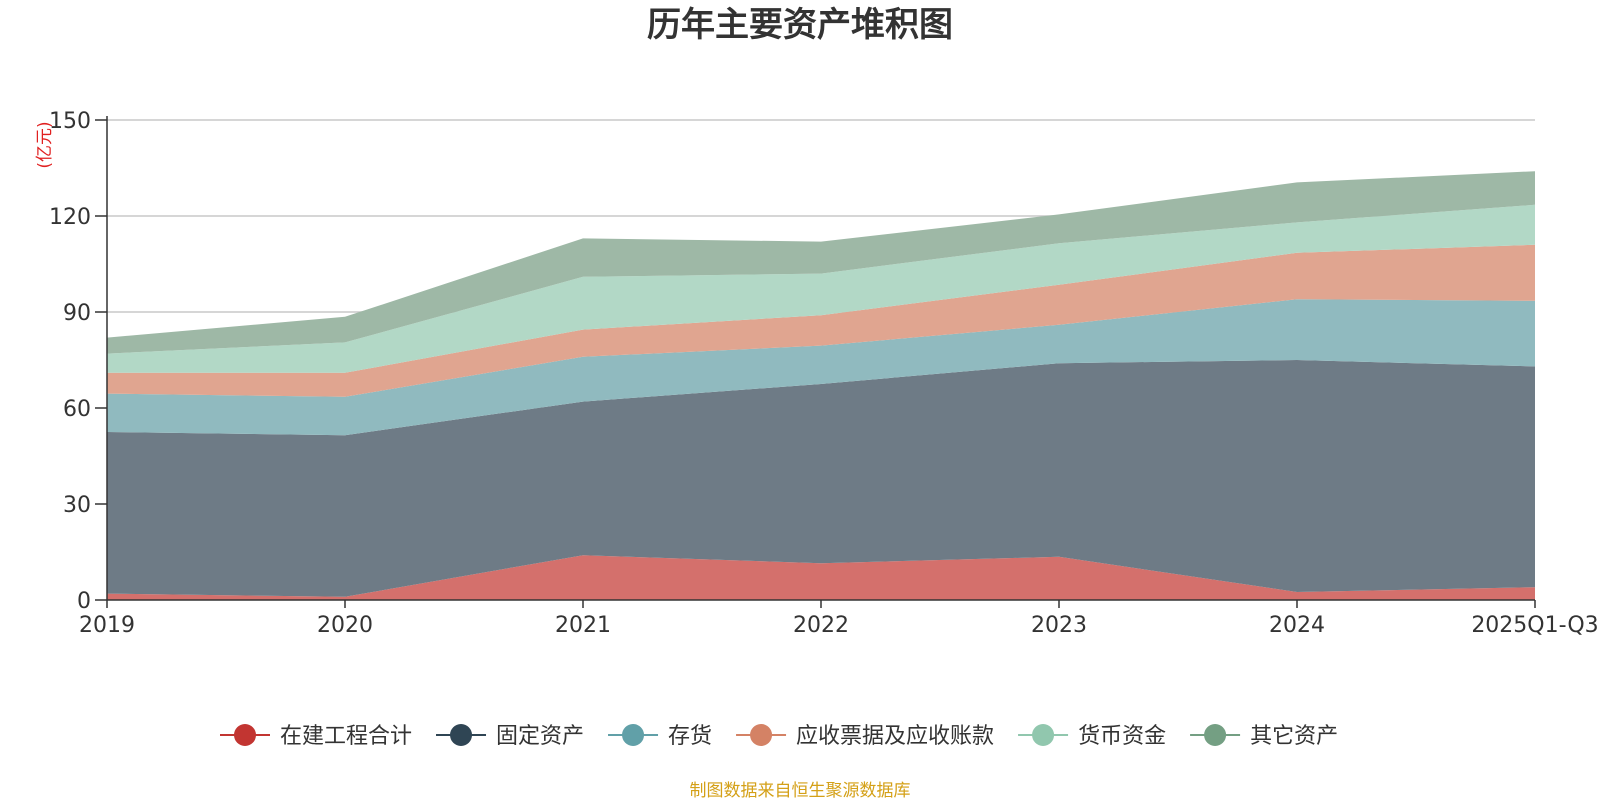  I want to click on y-tick-label: 0, so click(84, 601).